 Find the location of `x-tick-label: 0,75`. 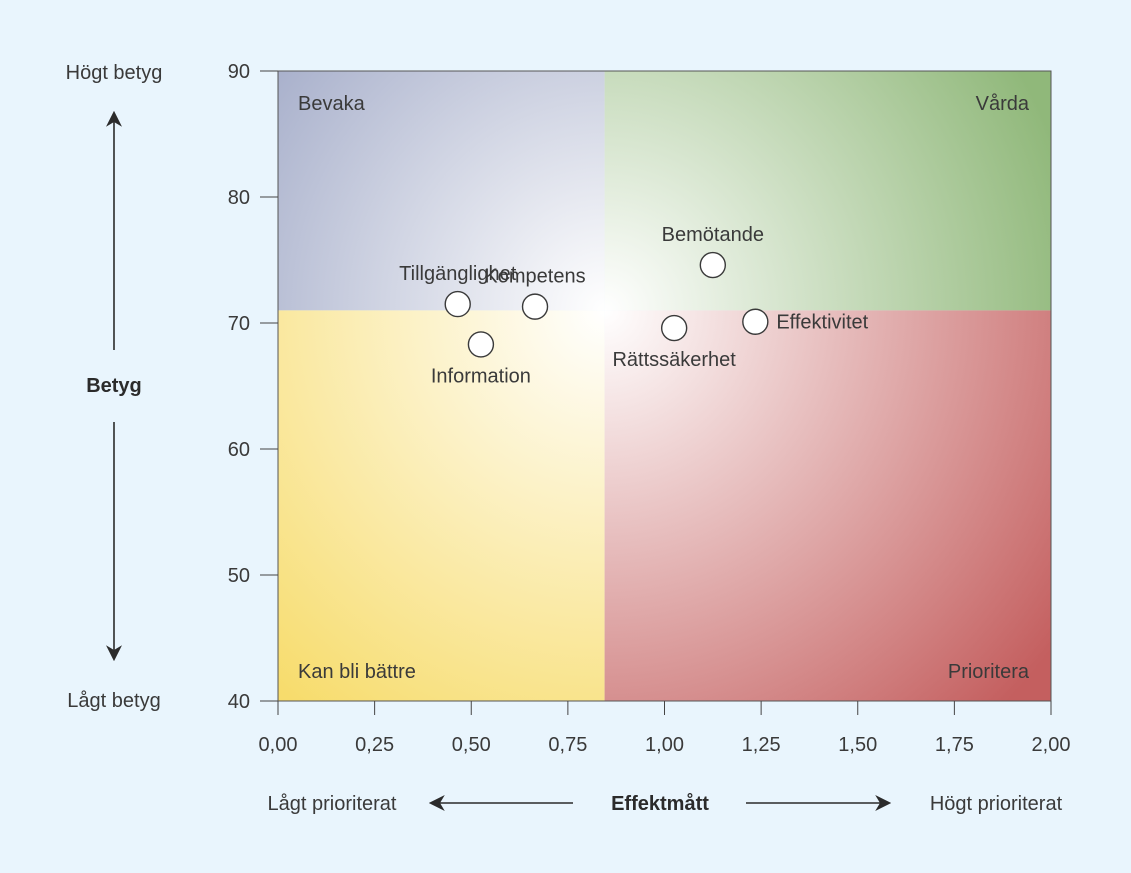

x-tick-label: 0,75 is located at coordinates (567, 745).